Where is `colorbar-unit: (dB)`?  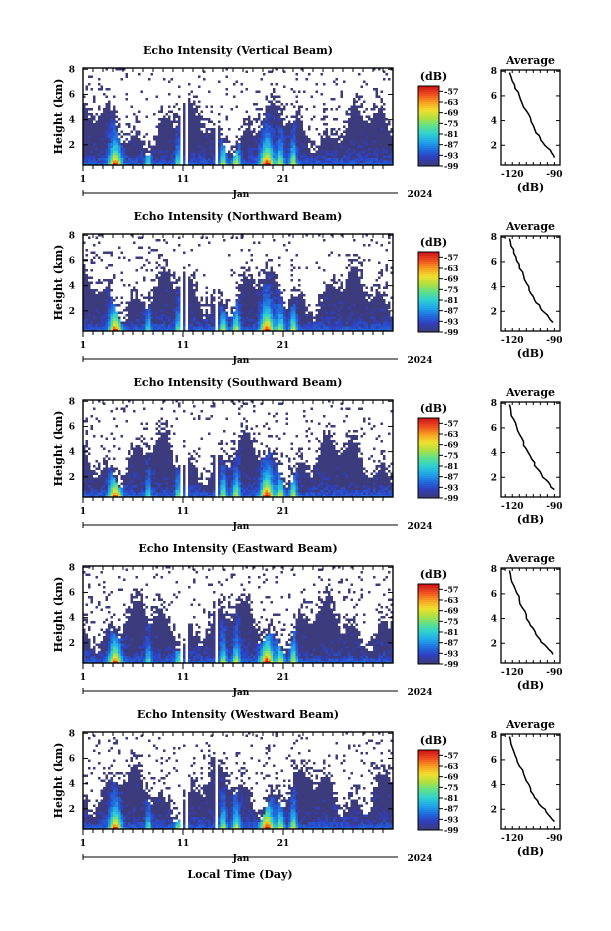
colorbar-unit: (dB) is located at coordinates (433, 740).